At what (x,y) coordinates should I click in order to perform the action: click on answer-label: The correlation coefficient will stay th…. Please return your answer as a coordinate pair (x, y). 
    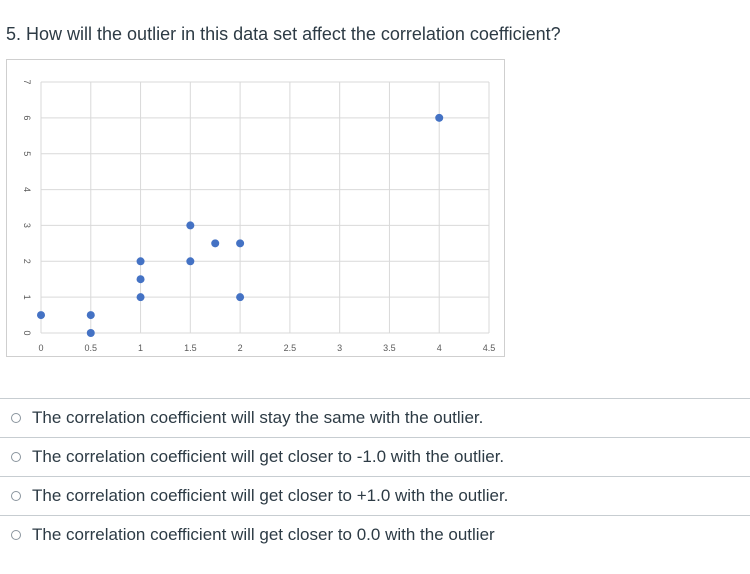
    Looking at the image, I should click on (258, 417).